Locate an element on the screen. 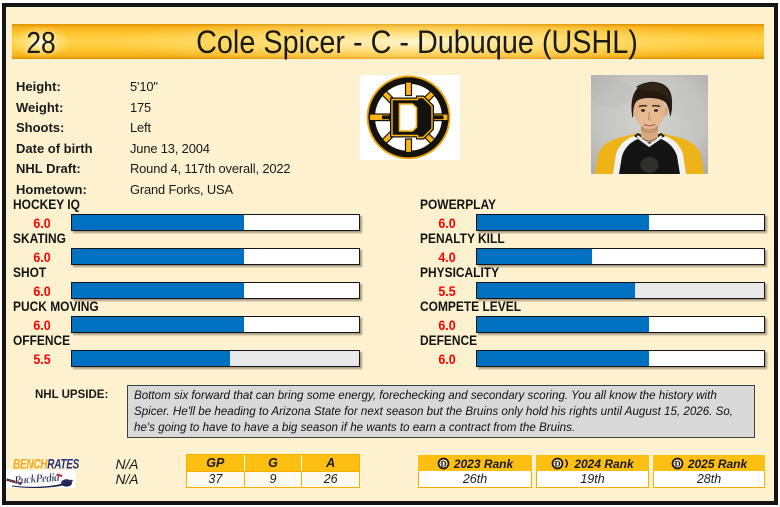 The width and height of the screenshot is (780, 507). svg-text: BENCHRATES is located at coordinates (46, 463).